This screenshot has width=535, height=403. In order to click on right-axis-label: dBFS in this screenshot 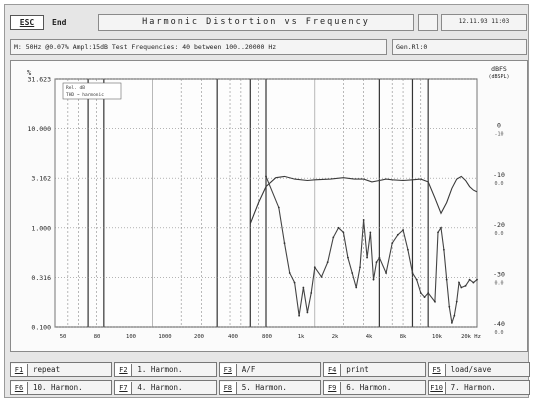, I will do `click(499, 69)`.